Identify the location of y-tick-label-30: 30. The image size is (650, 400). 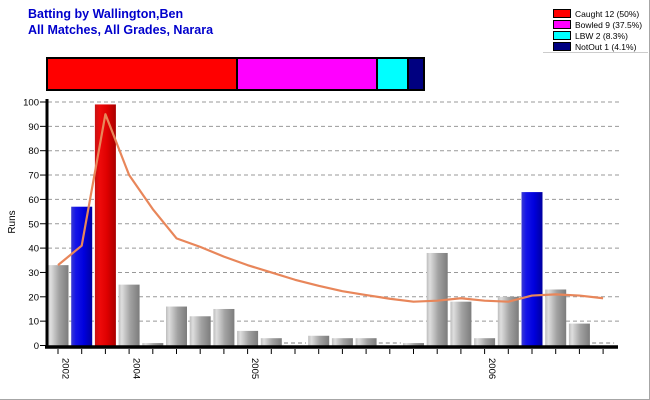
(33, 273).